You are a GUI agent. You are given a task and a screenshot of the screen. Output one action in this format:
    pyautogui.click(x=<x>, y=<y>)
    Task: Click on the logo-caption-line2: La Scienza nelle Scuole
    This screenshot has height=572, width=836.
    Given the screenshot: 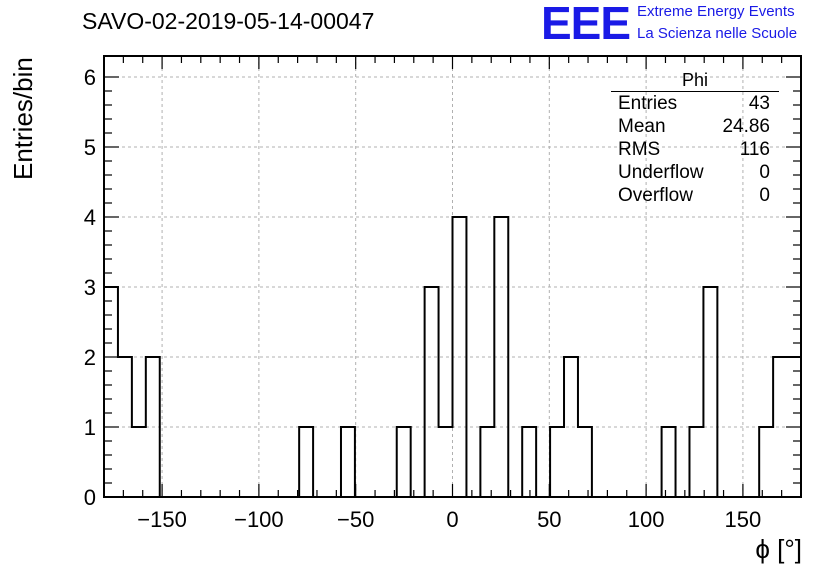 What is the action you would take?
    pyautogui.click(x=717, y=33)
    